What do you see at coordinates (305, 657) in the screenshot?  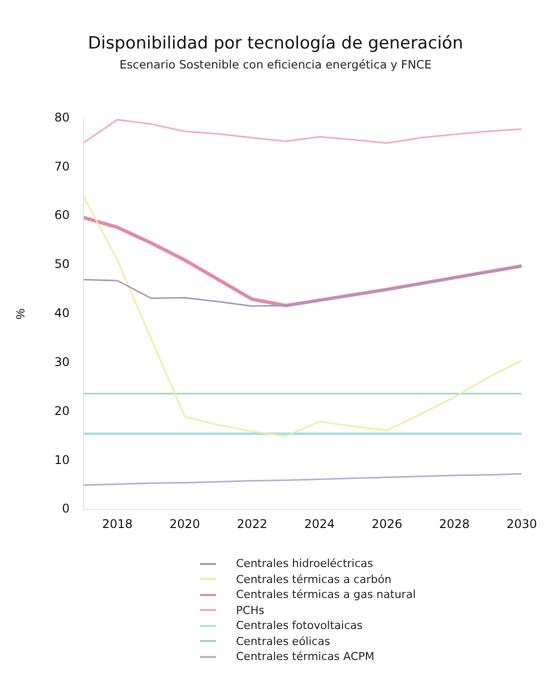 I see `legend-label: Centrales térmicas ACPM` at bounding box center [305, 657].